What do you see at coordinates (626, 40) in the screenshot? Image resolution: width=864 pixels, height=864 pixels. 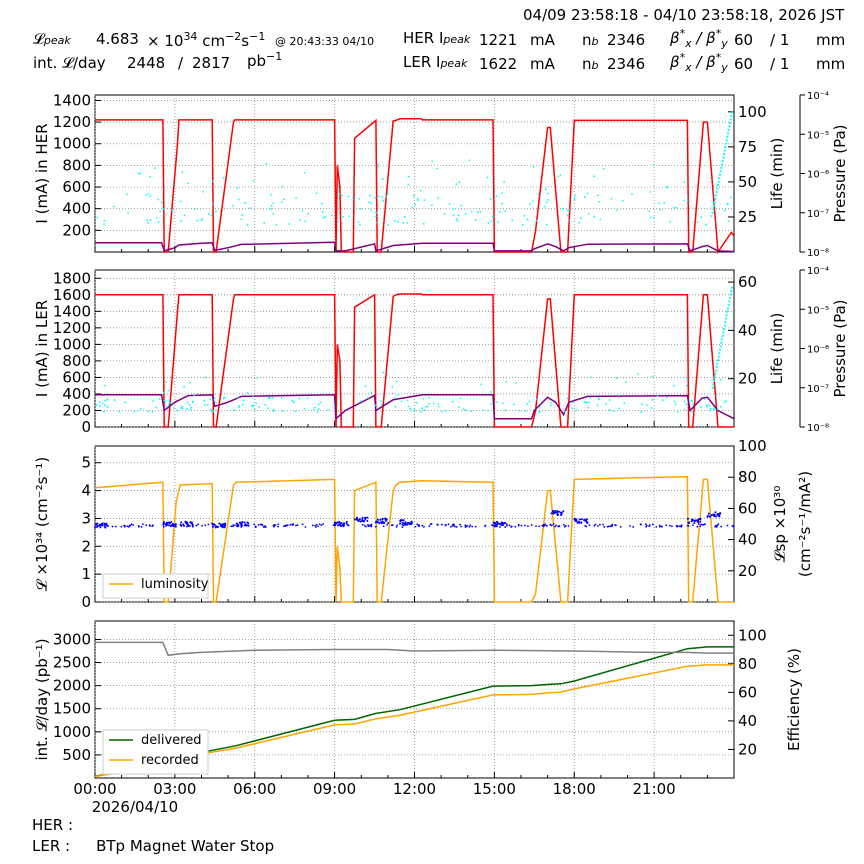 I see `nb-her-value: 2346` at bounding box center [626, 40].